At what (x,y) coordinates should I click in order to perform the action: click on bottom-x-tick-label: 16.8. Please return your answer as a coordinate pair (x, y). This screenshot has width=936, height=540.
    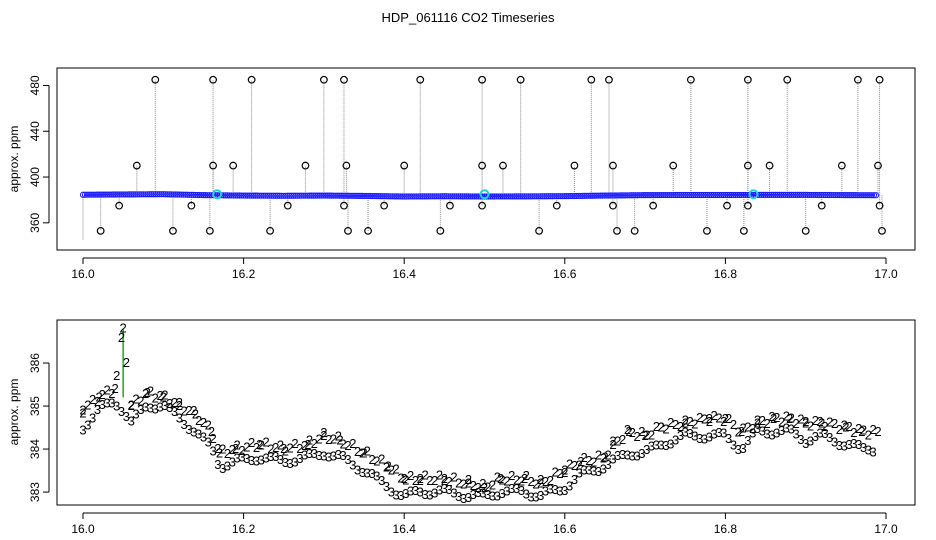
    Looking at the image, I should click on (726, 529).